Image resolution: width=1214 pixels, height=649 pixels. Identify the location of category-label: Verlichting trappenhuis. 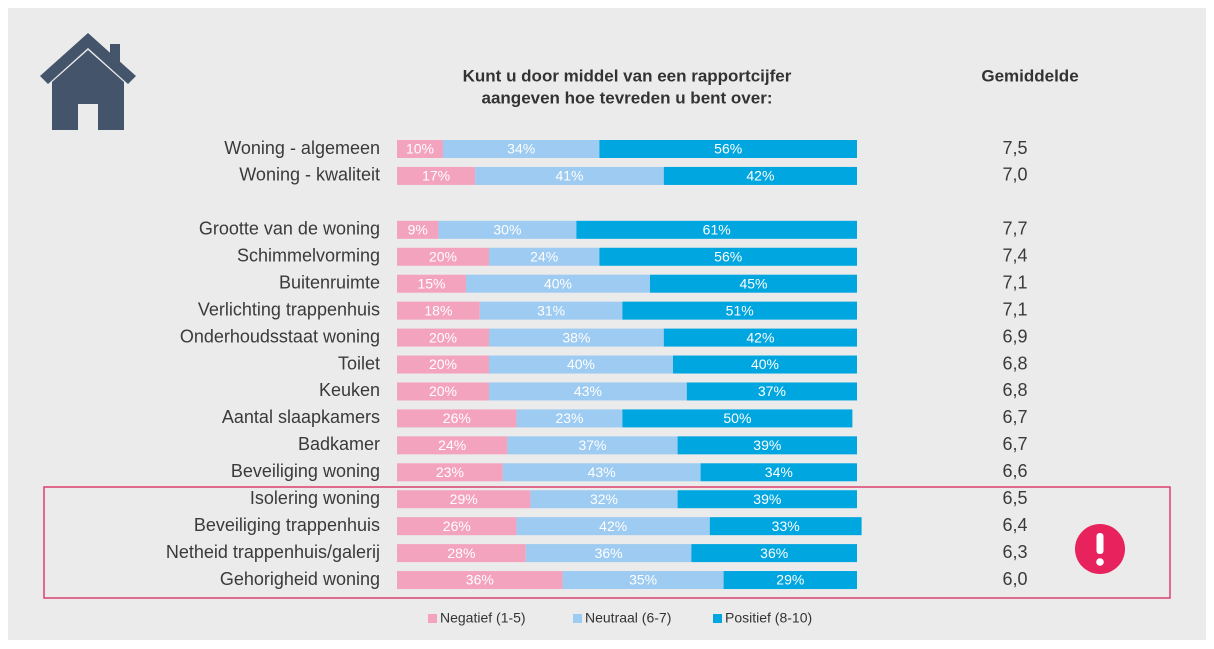
(289, 309).